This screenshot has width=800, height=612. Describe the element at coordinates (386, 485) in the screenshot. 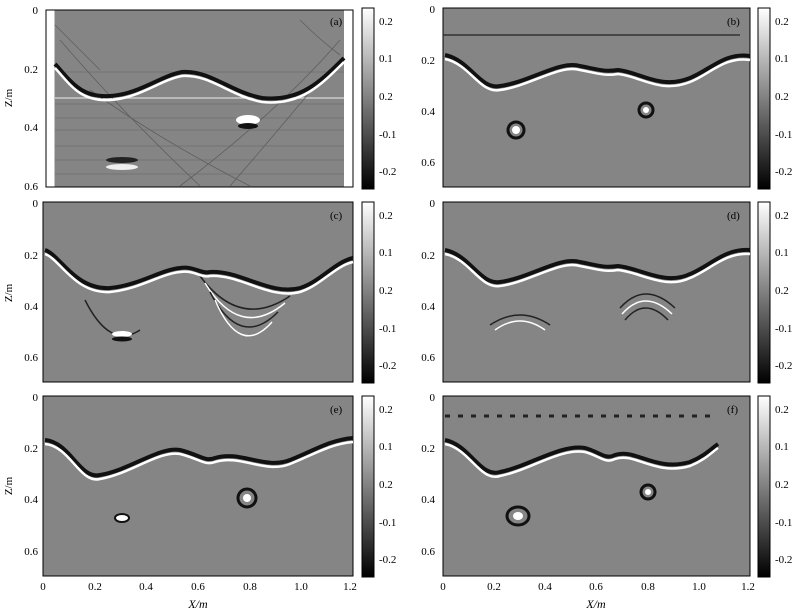

I see `panel-e-cbar-tick-2: 0.2` at that location.